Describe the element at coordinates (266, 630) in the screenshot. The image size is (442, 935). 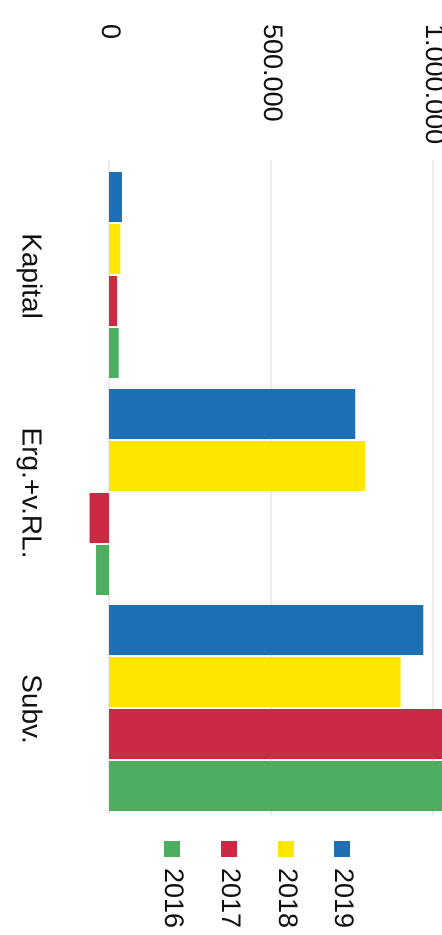
I see `bar-subv--2019` at that location.